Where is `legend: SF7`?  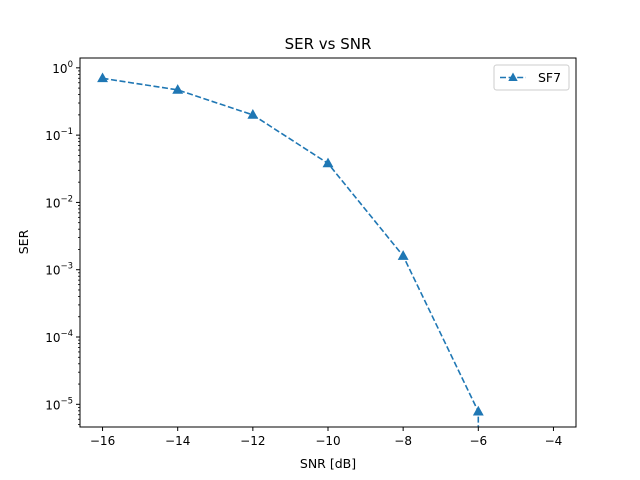
legend: SF7 is located at coordinates (531, 77).